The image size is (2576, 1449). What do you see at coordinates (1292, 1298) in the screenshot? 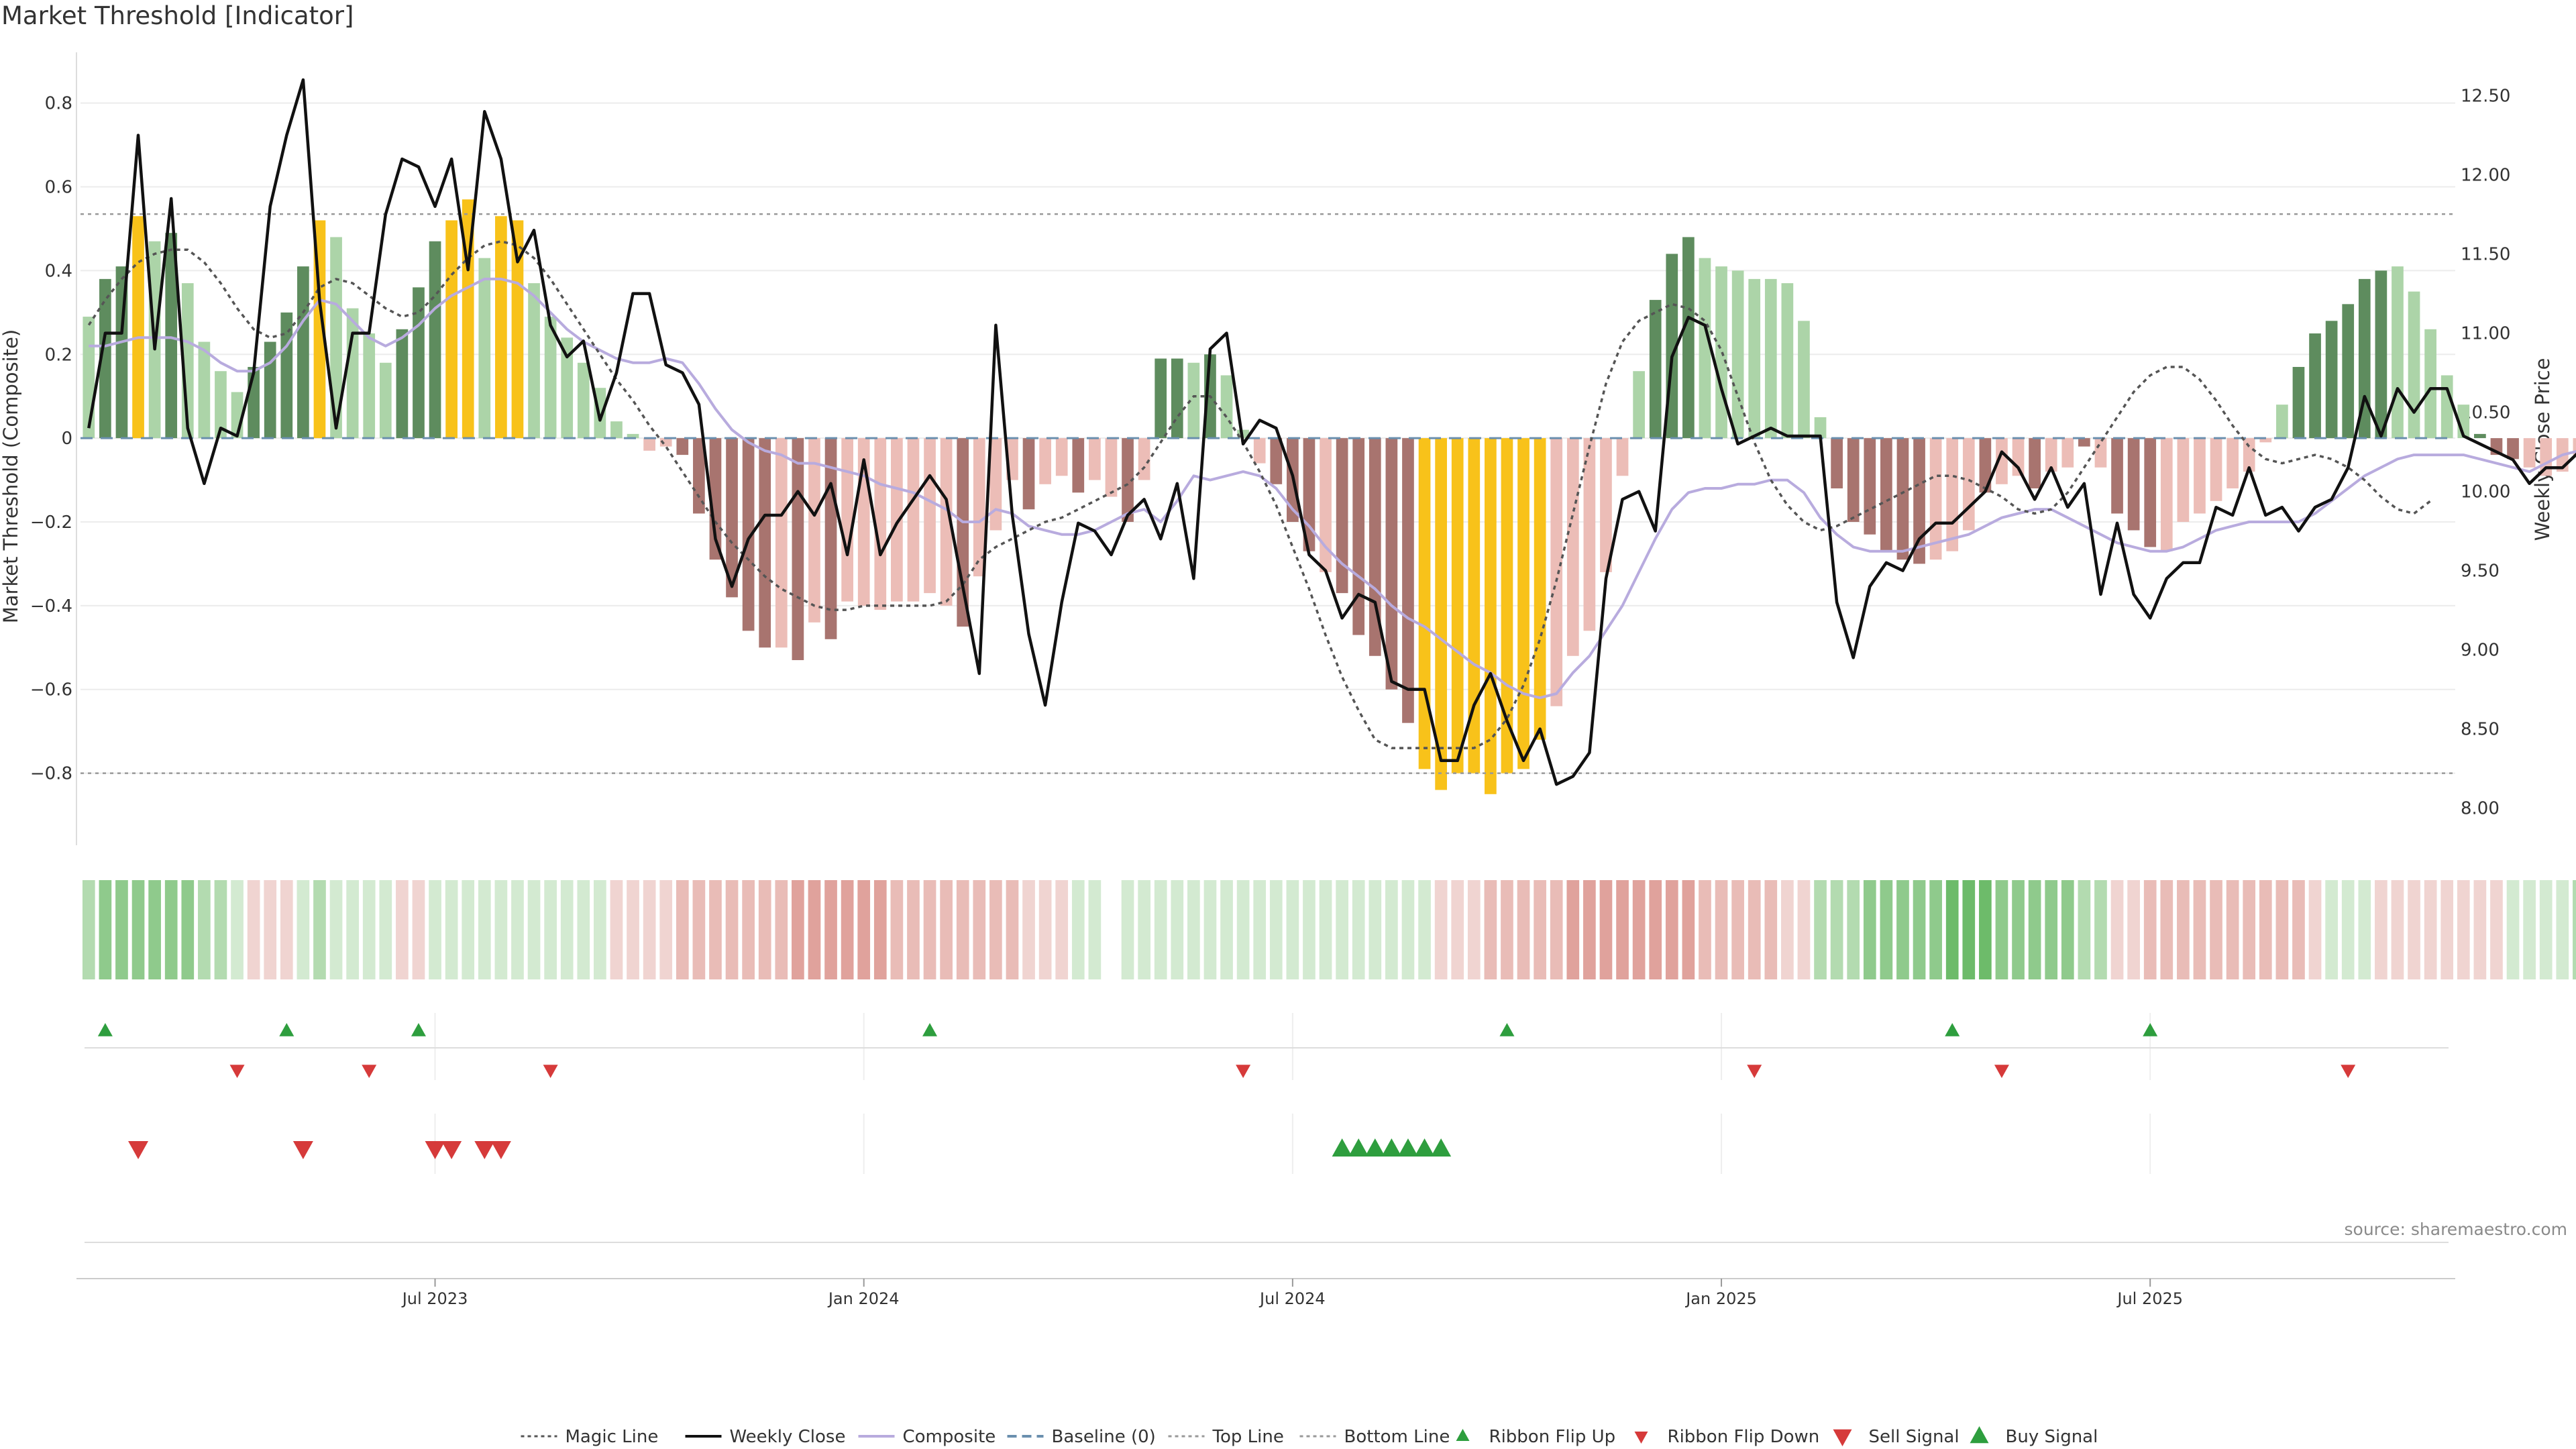
I see `x-tick-label: Jul 2024` at bounding box center [1292, 1298].